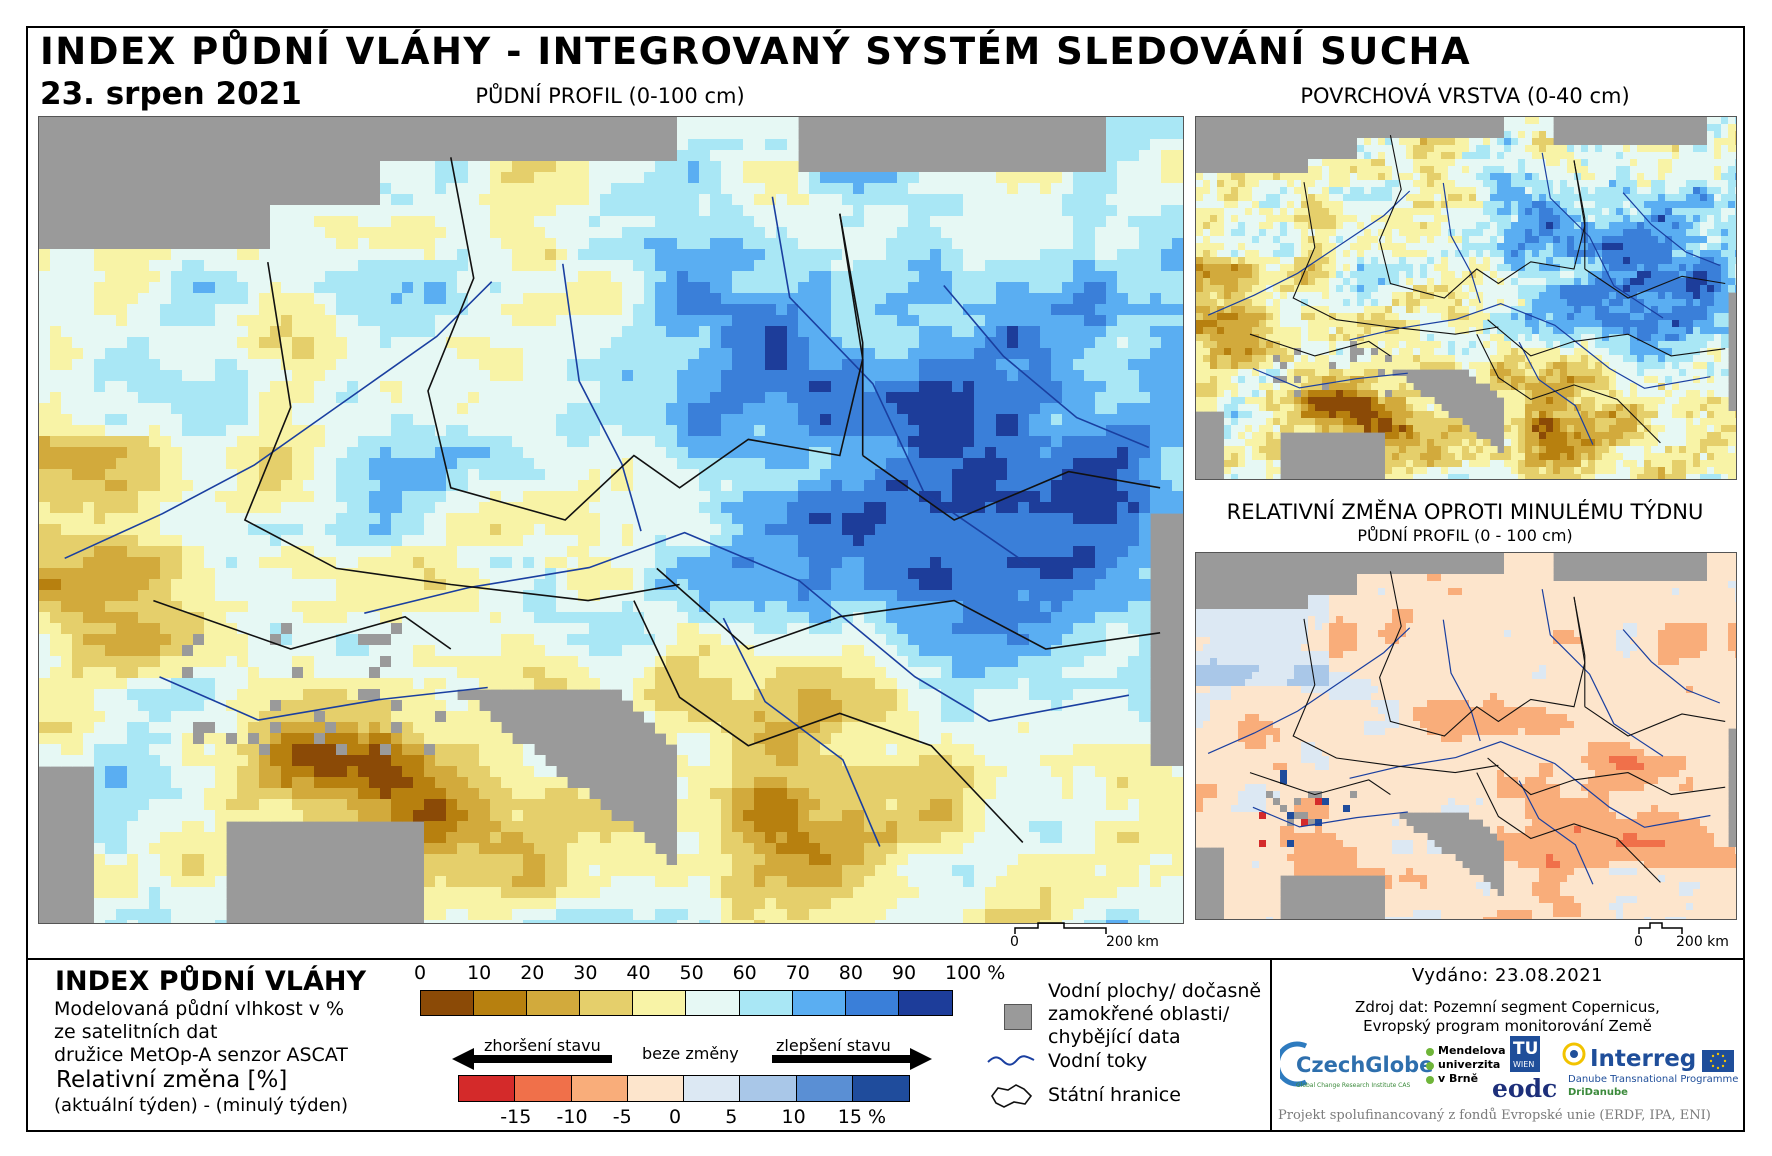  I want to click on border-icon, so click(1012, 1096).